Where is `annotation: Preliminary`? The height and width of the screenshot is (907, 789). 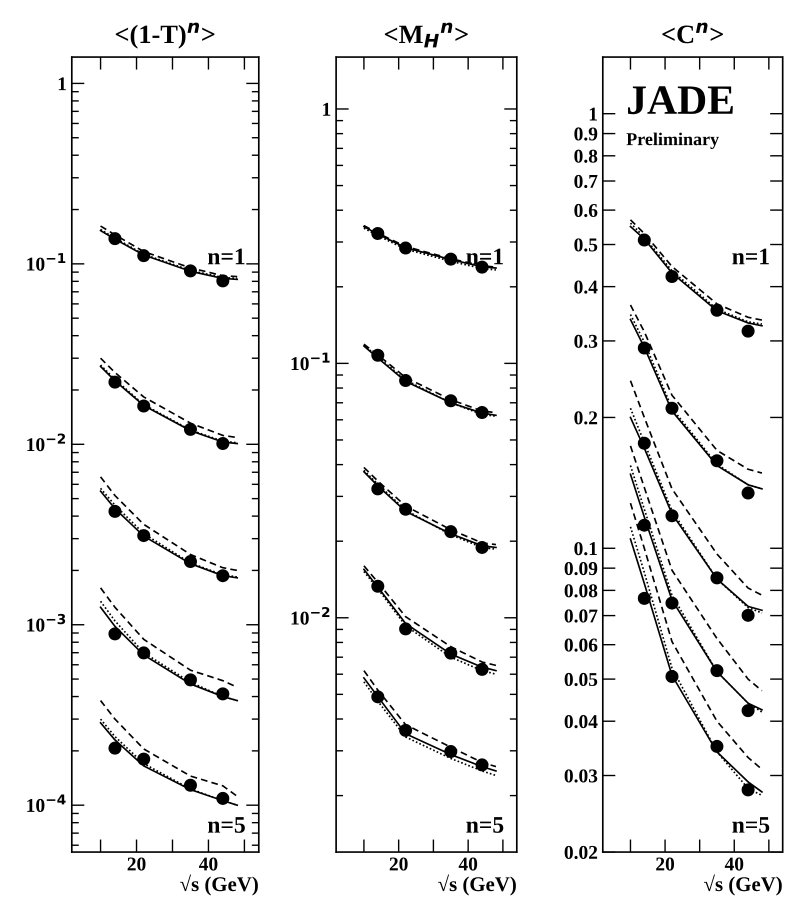
annotation: Preliminary is located at coordinates (672, 140).